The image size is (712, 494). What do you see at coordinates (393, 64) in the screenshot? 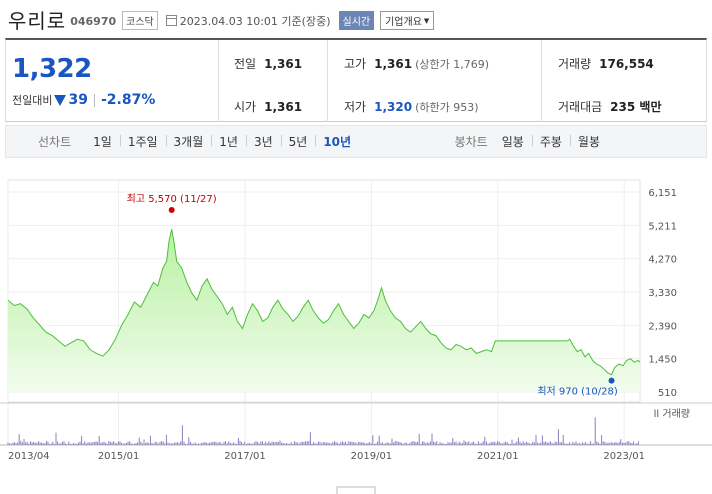
I see `high-value: 1,361` at bounding box center [393, 64].